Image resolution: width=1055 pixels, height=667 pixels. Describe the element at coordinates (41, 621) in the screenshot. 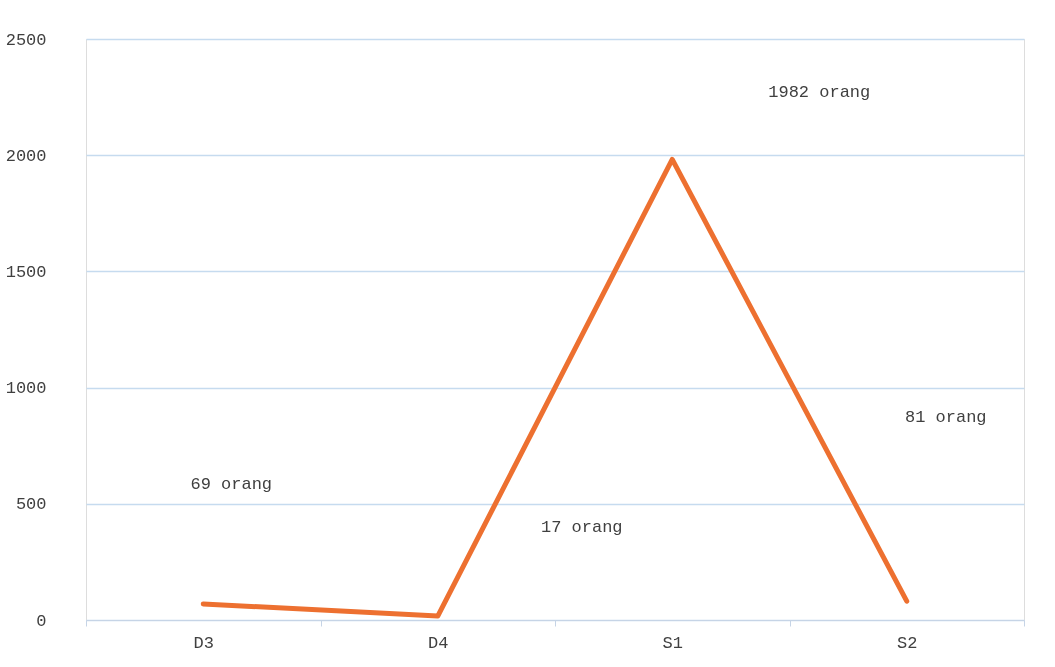

I see `y-tick-label: 0` at that location.